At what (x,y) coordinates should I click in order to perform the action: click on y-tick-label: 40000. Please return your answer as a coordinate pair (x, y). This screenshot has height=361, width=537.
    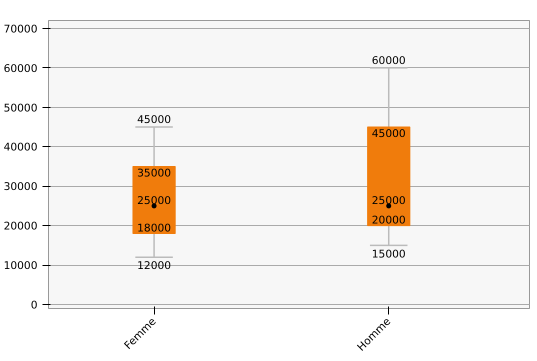
    Looking at the image, I should click on (21, 147).